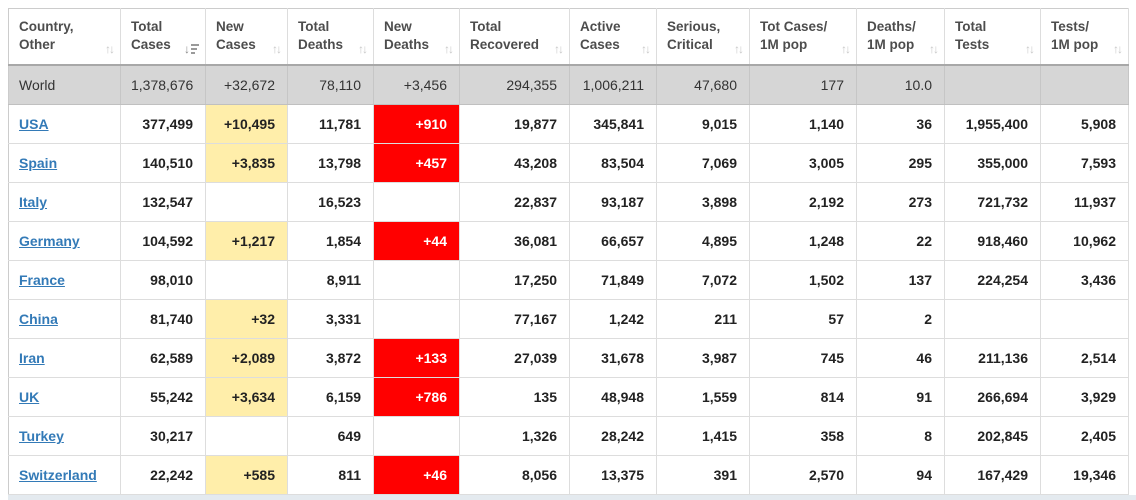  Describe the element at coordinates (49, 241) in the screenshot. I see `country-link: Germany` at that location.